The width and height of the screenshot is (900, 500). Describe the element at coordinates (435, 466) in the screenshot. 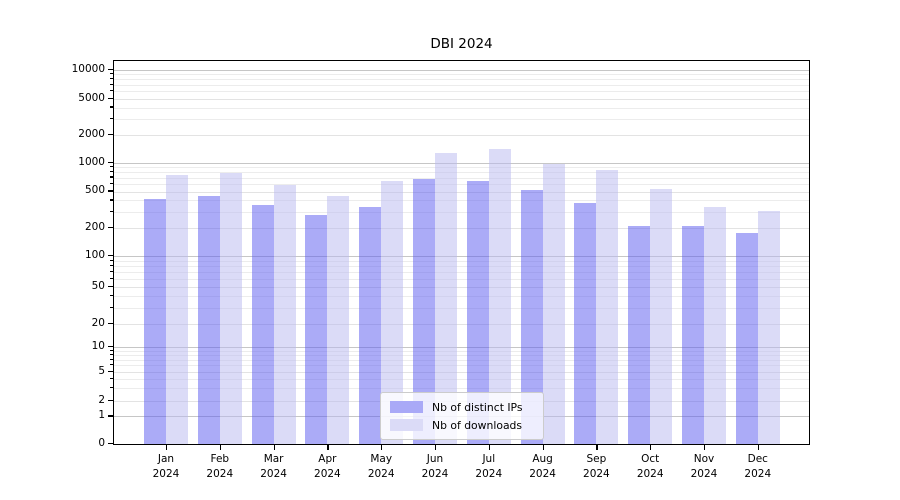

I see `x-tick-label-jun: Jun 2024` at that location.